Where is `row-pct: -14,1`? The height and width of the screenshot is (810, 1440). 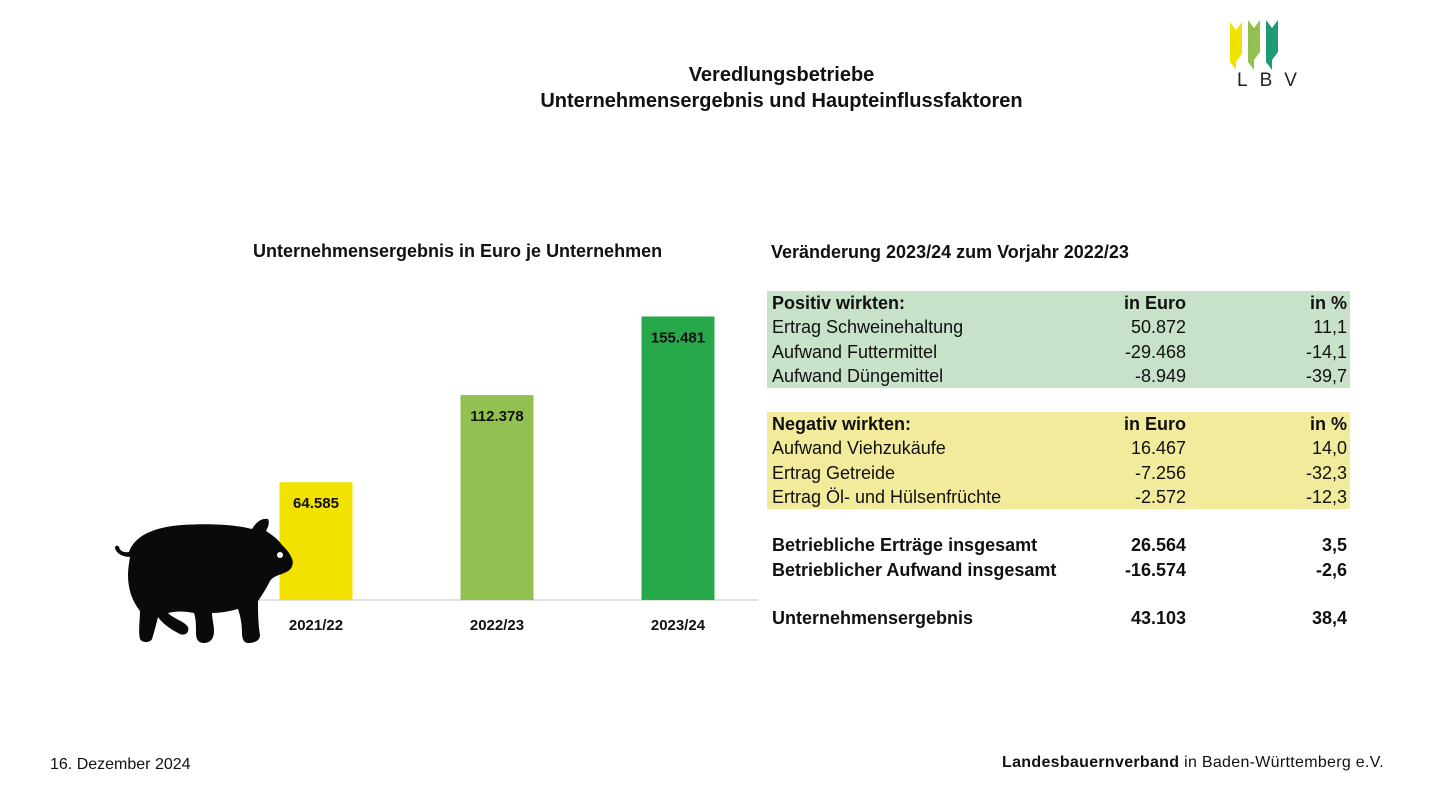
row-pct: -14,1 is located at coordinates (1326, 352).